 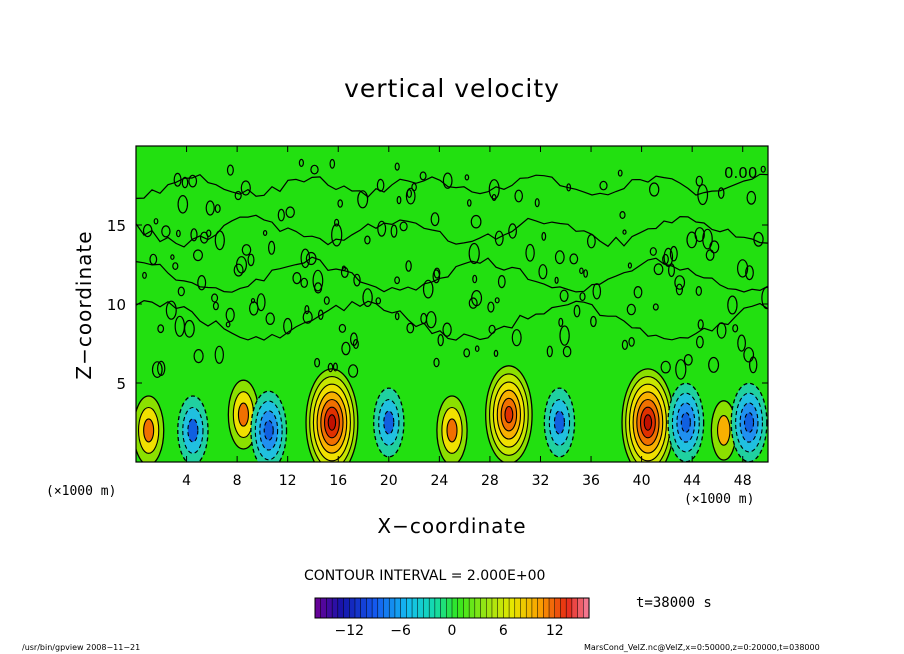 What do you see at coordinates (743, 481) in the screenshot?
I see `x-tick-label: 48` at bounding box center [743, 481].